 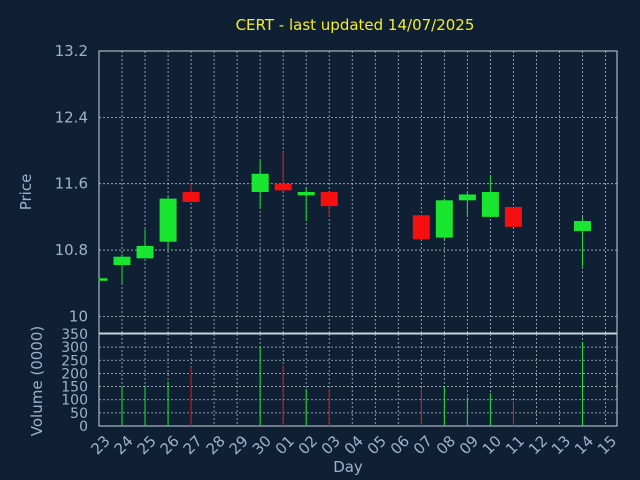 What do you see at coordinates (79, 414) in the screenshot?
I see `volume-y-tick-label: 50` at bounding box center [79, 414].